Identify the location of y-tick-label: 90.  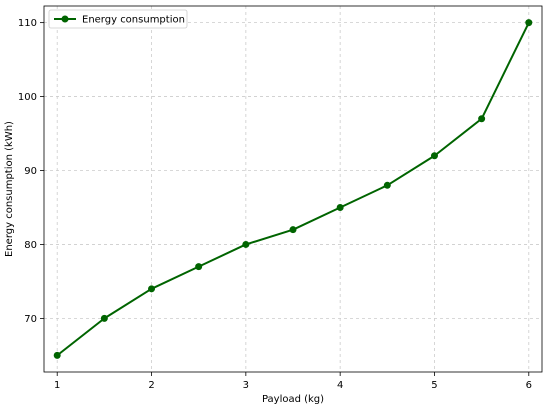
(30, 171).